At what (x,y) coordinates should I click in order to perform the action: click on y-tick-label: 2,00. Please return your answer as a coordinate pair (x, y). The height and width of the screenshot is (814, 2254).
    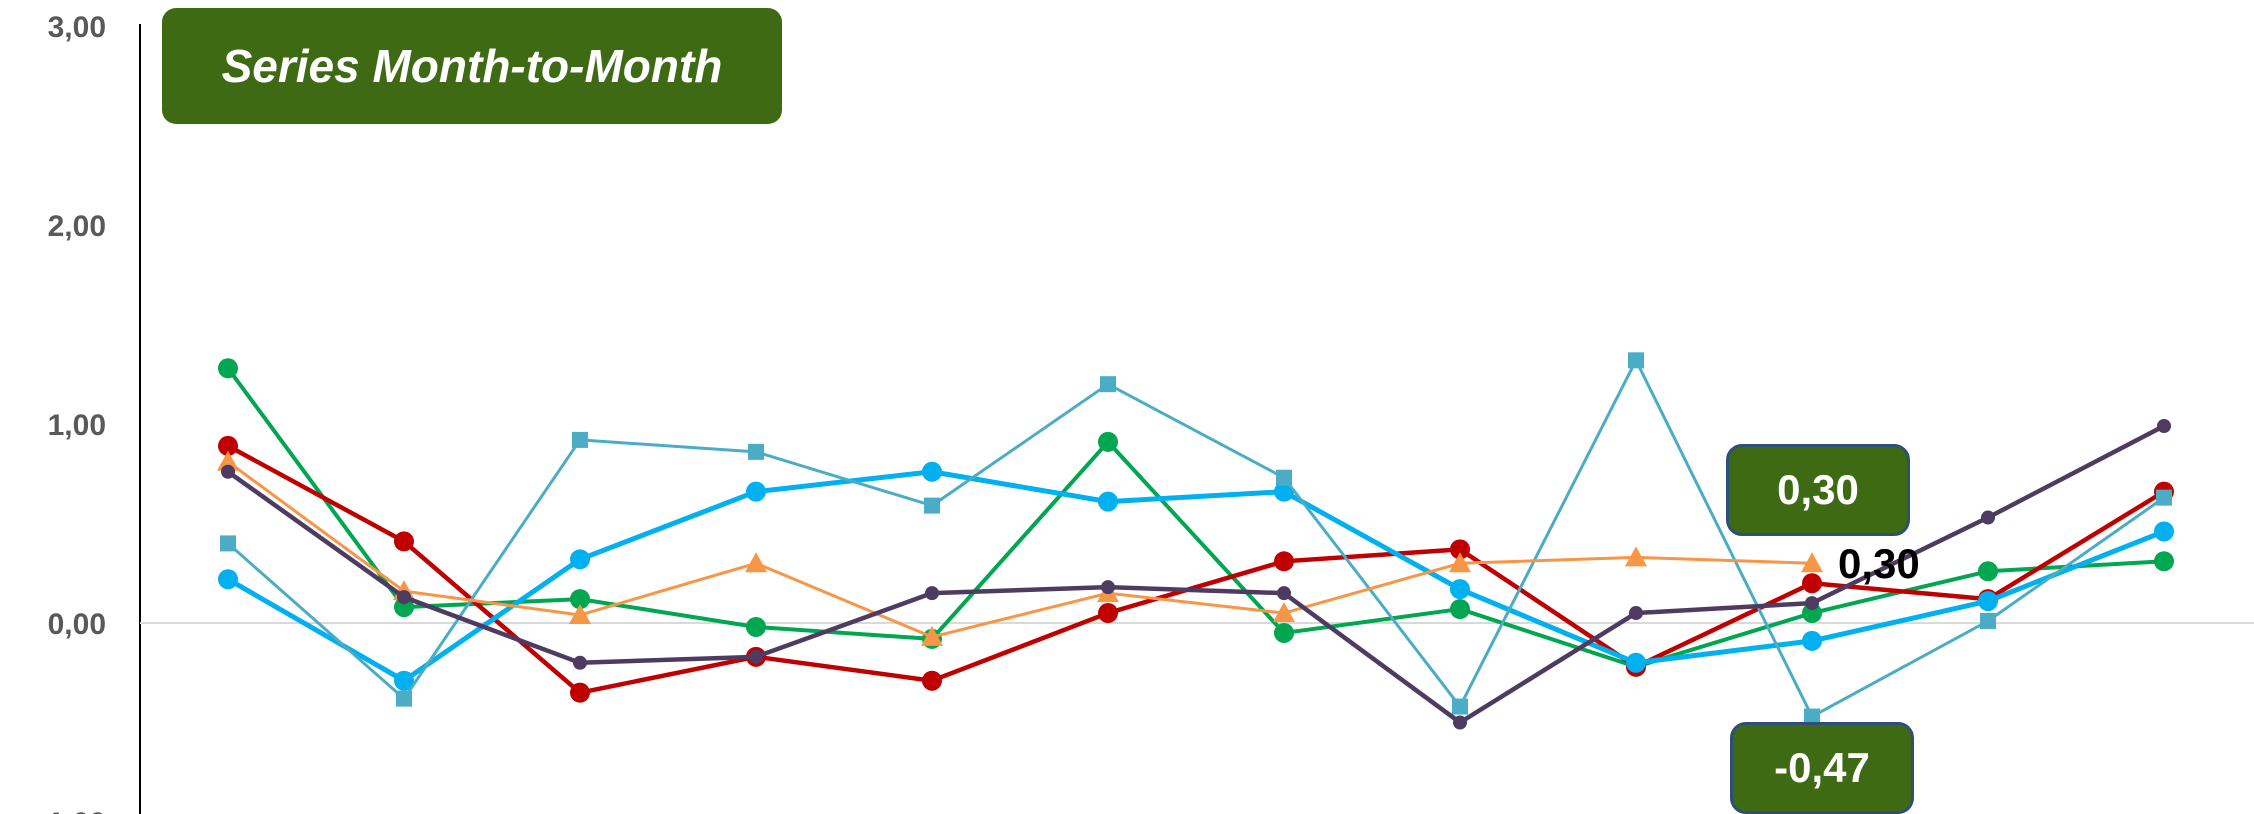
    Looking at the image, I should click on (77, 226).